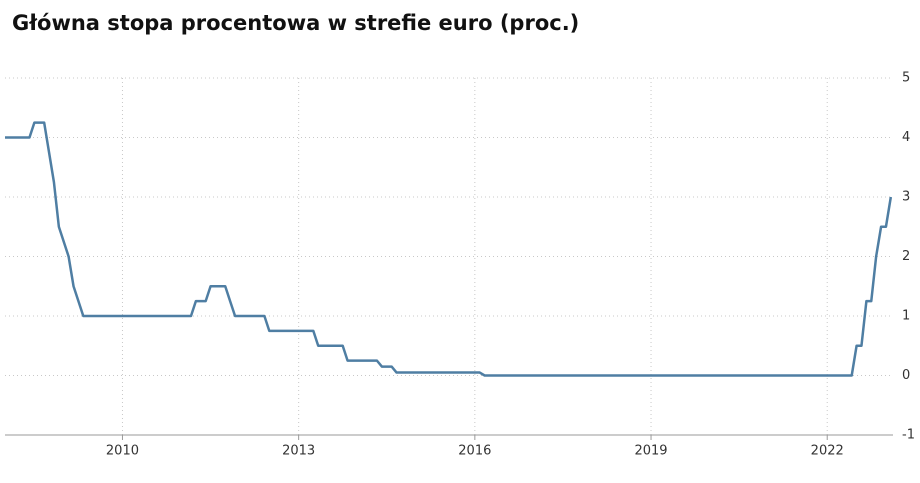 Image resolution: width=920 pixels, height=483 pixels. What do you see at coordinates (906, 78) in the screenshot?
I see `y-tick-label: 5` at bounding box center [906, 78].